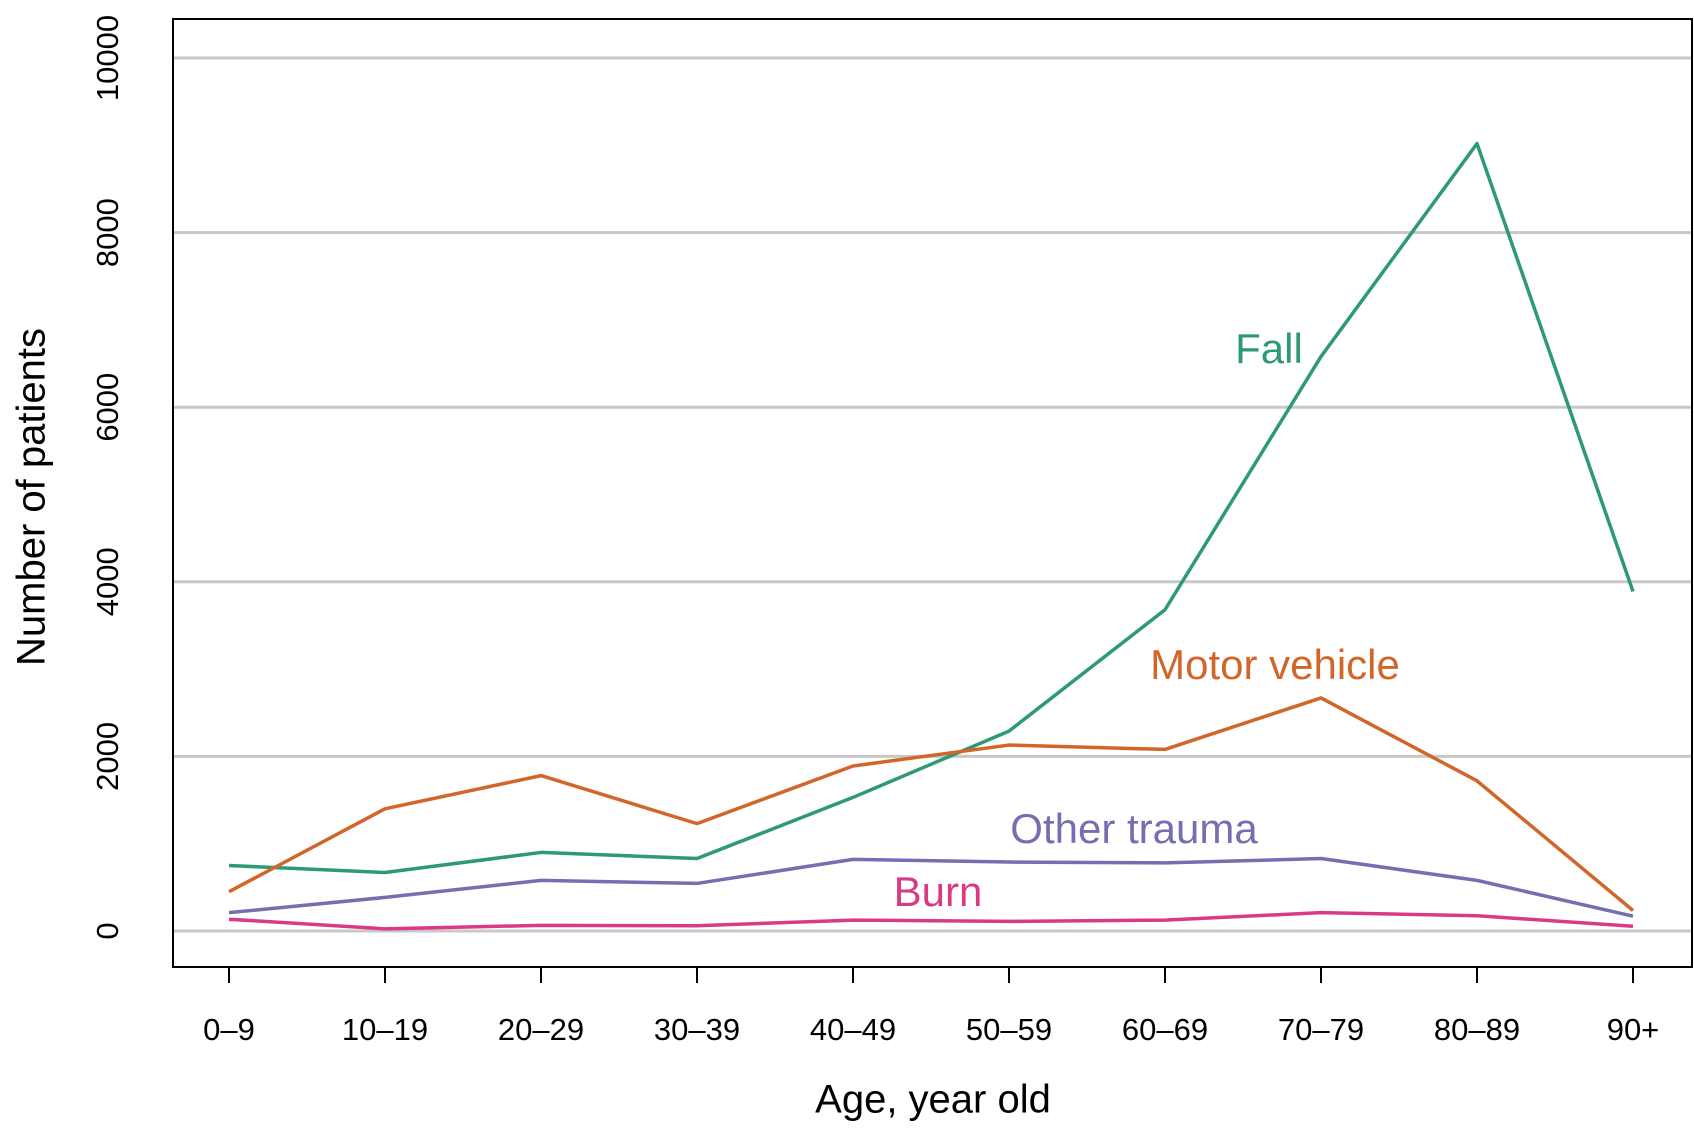  Describe the element at coordinates (385, 1029) in the screenshot. I see `x-tick-label: 10–19` at that location.